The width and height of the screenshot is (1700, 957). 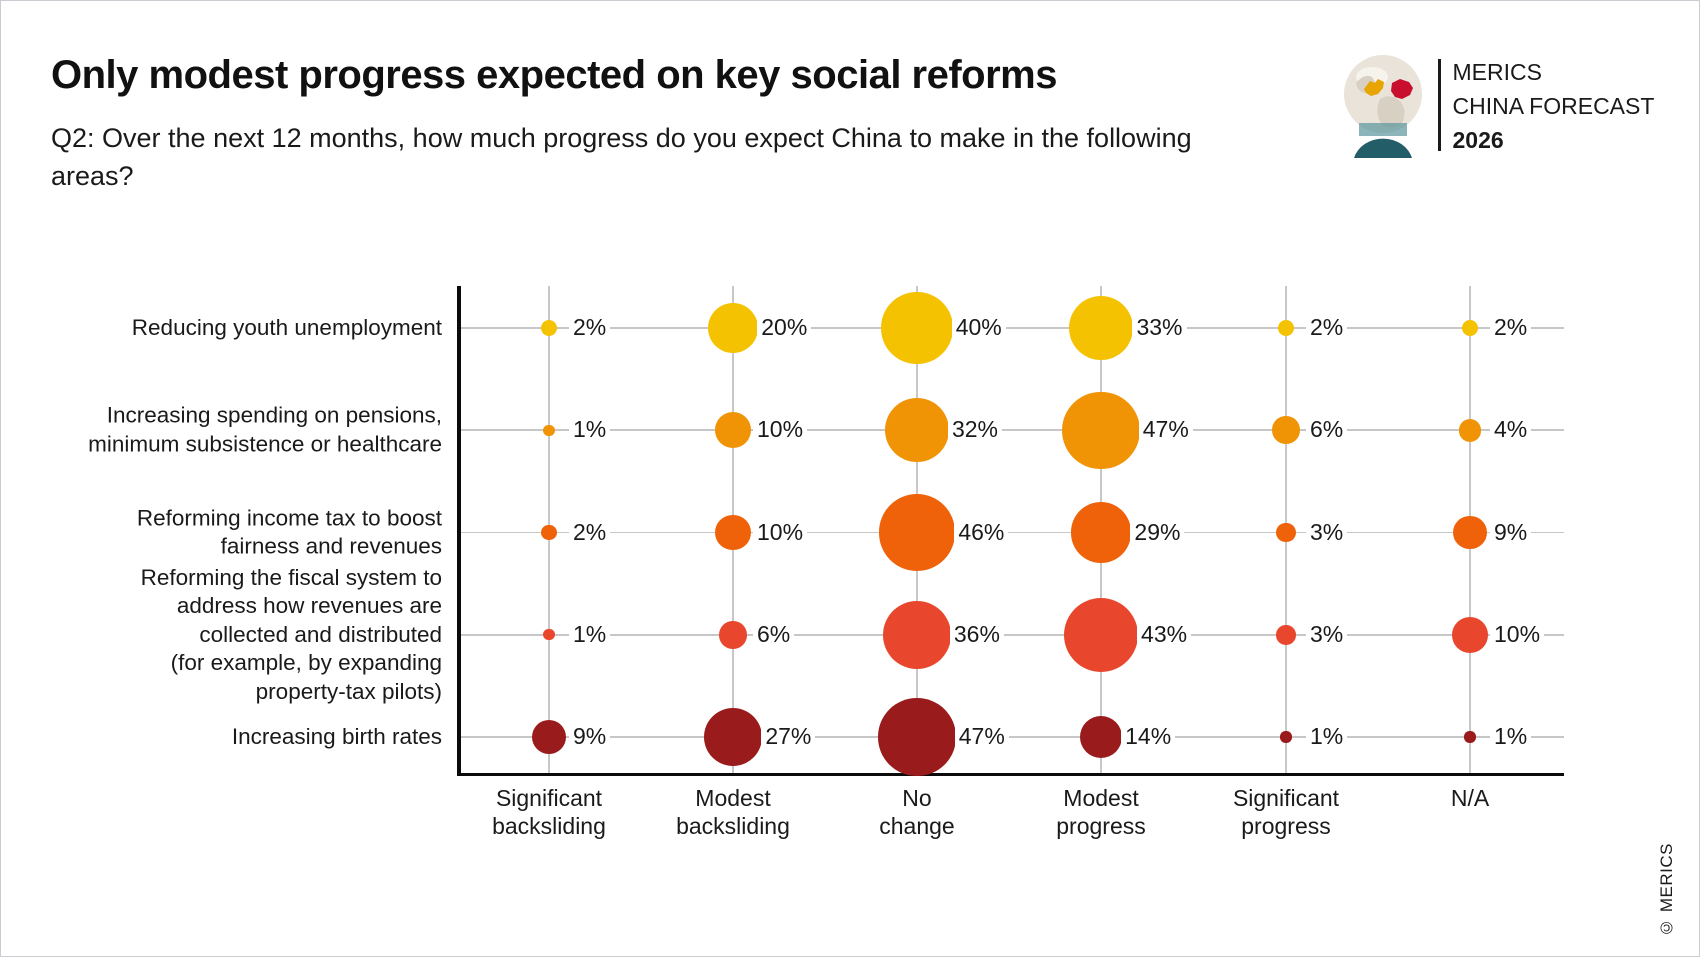 I want to click on bubble-value-label: 4%, so click(x=1511, y=430).